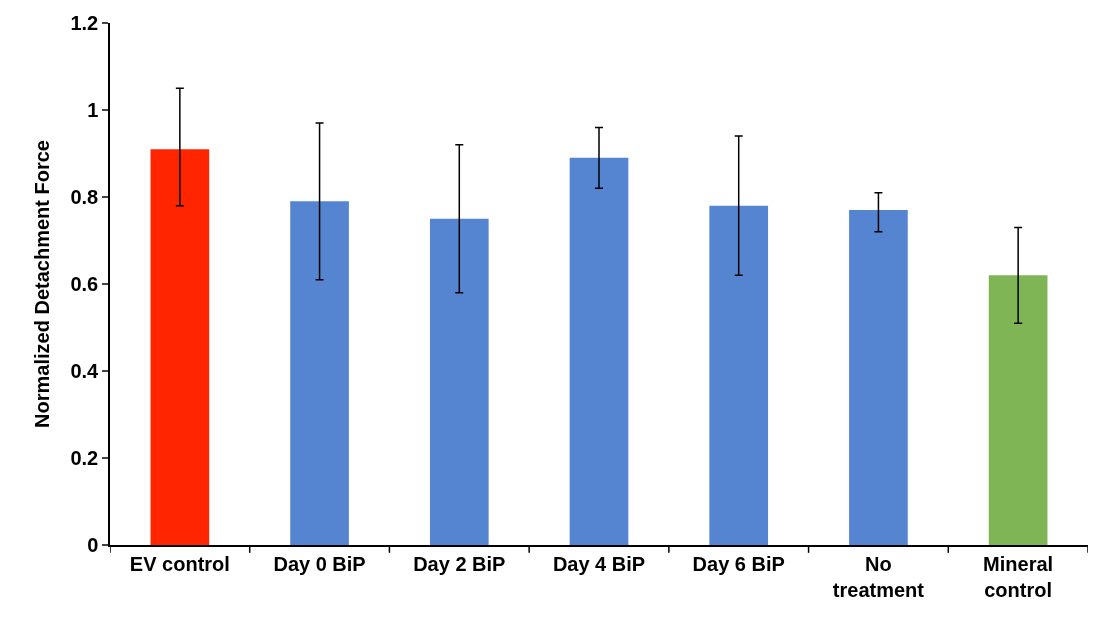 The width and height of the screenshot is (1108, 630). I want to click on y-tick-label: 1, so click(93, 110).